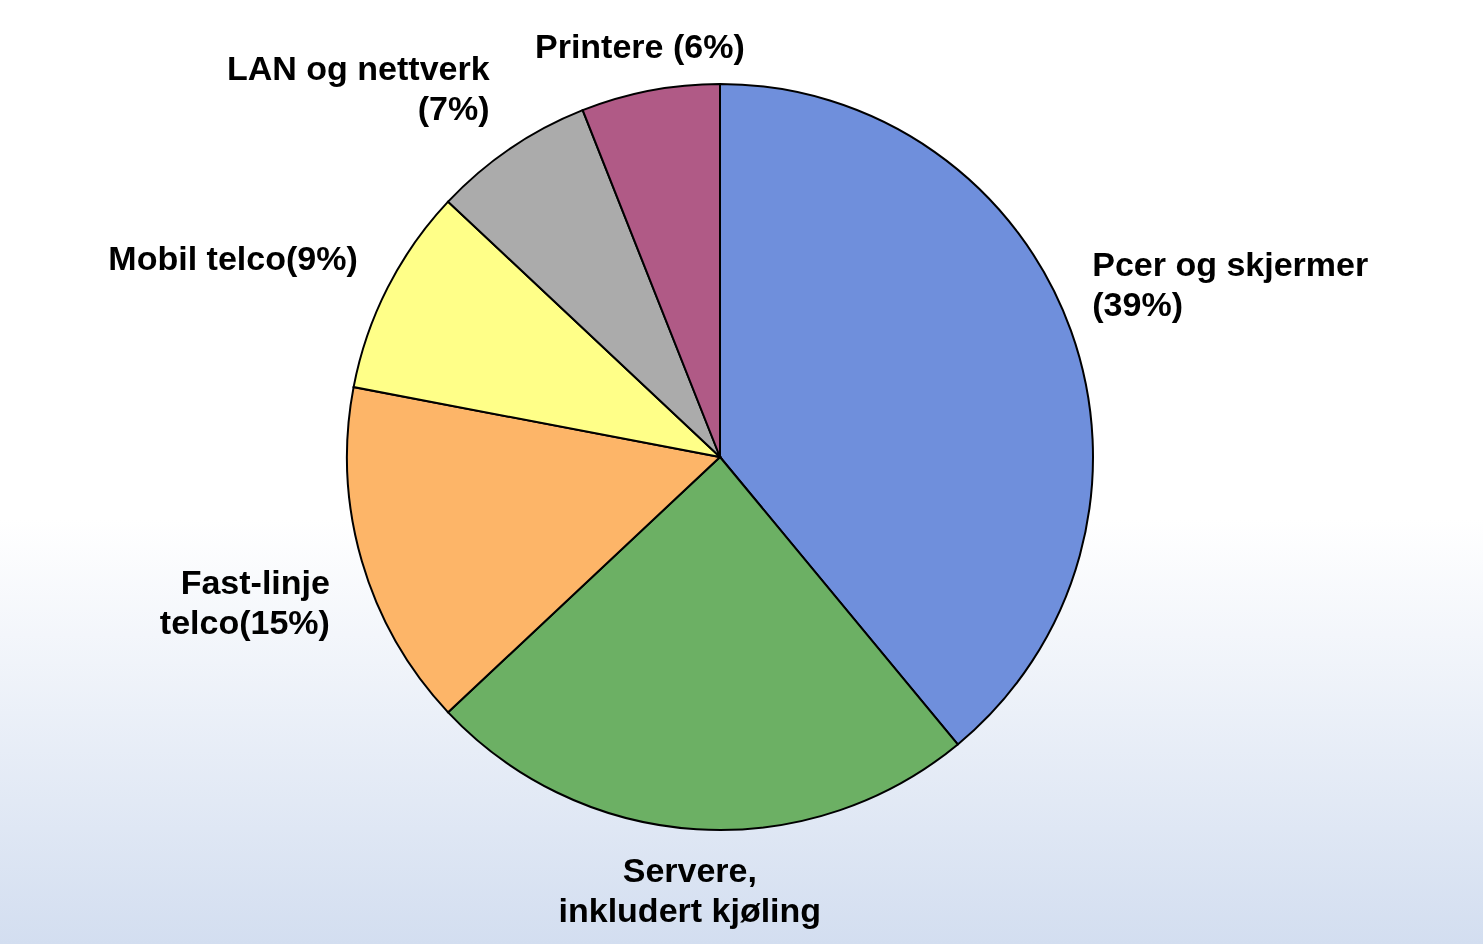 The image size is (1483, 944). Describe the element at coordinates (639, 46) in the screenshot. I see `slice-label: Printere (6%)` at that location.